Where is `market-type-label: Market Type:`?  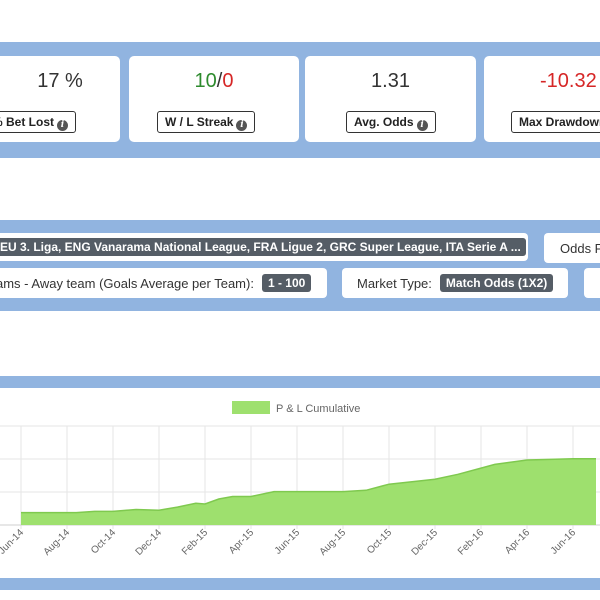
market-type-label: Market Type: is located at coordinates (394, 283).